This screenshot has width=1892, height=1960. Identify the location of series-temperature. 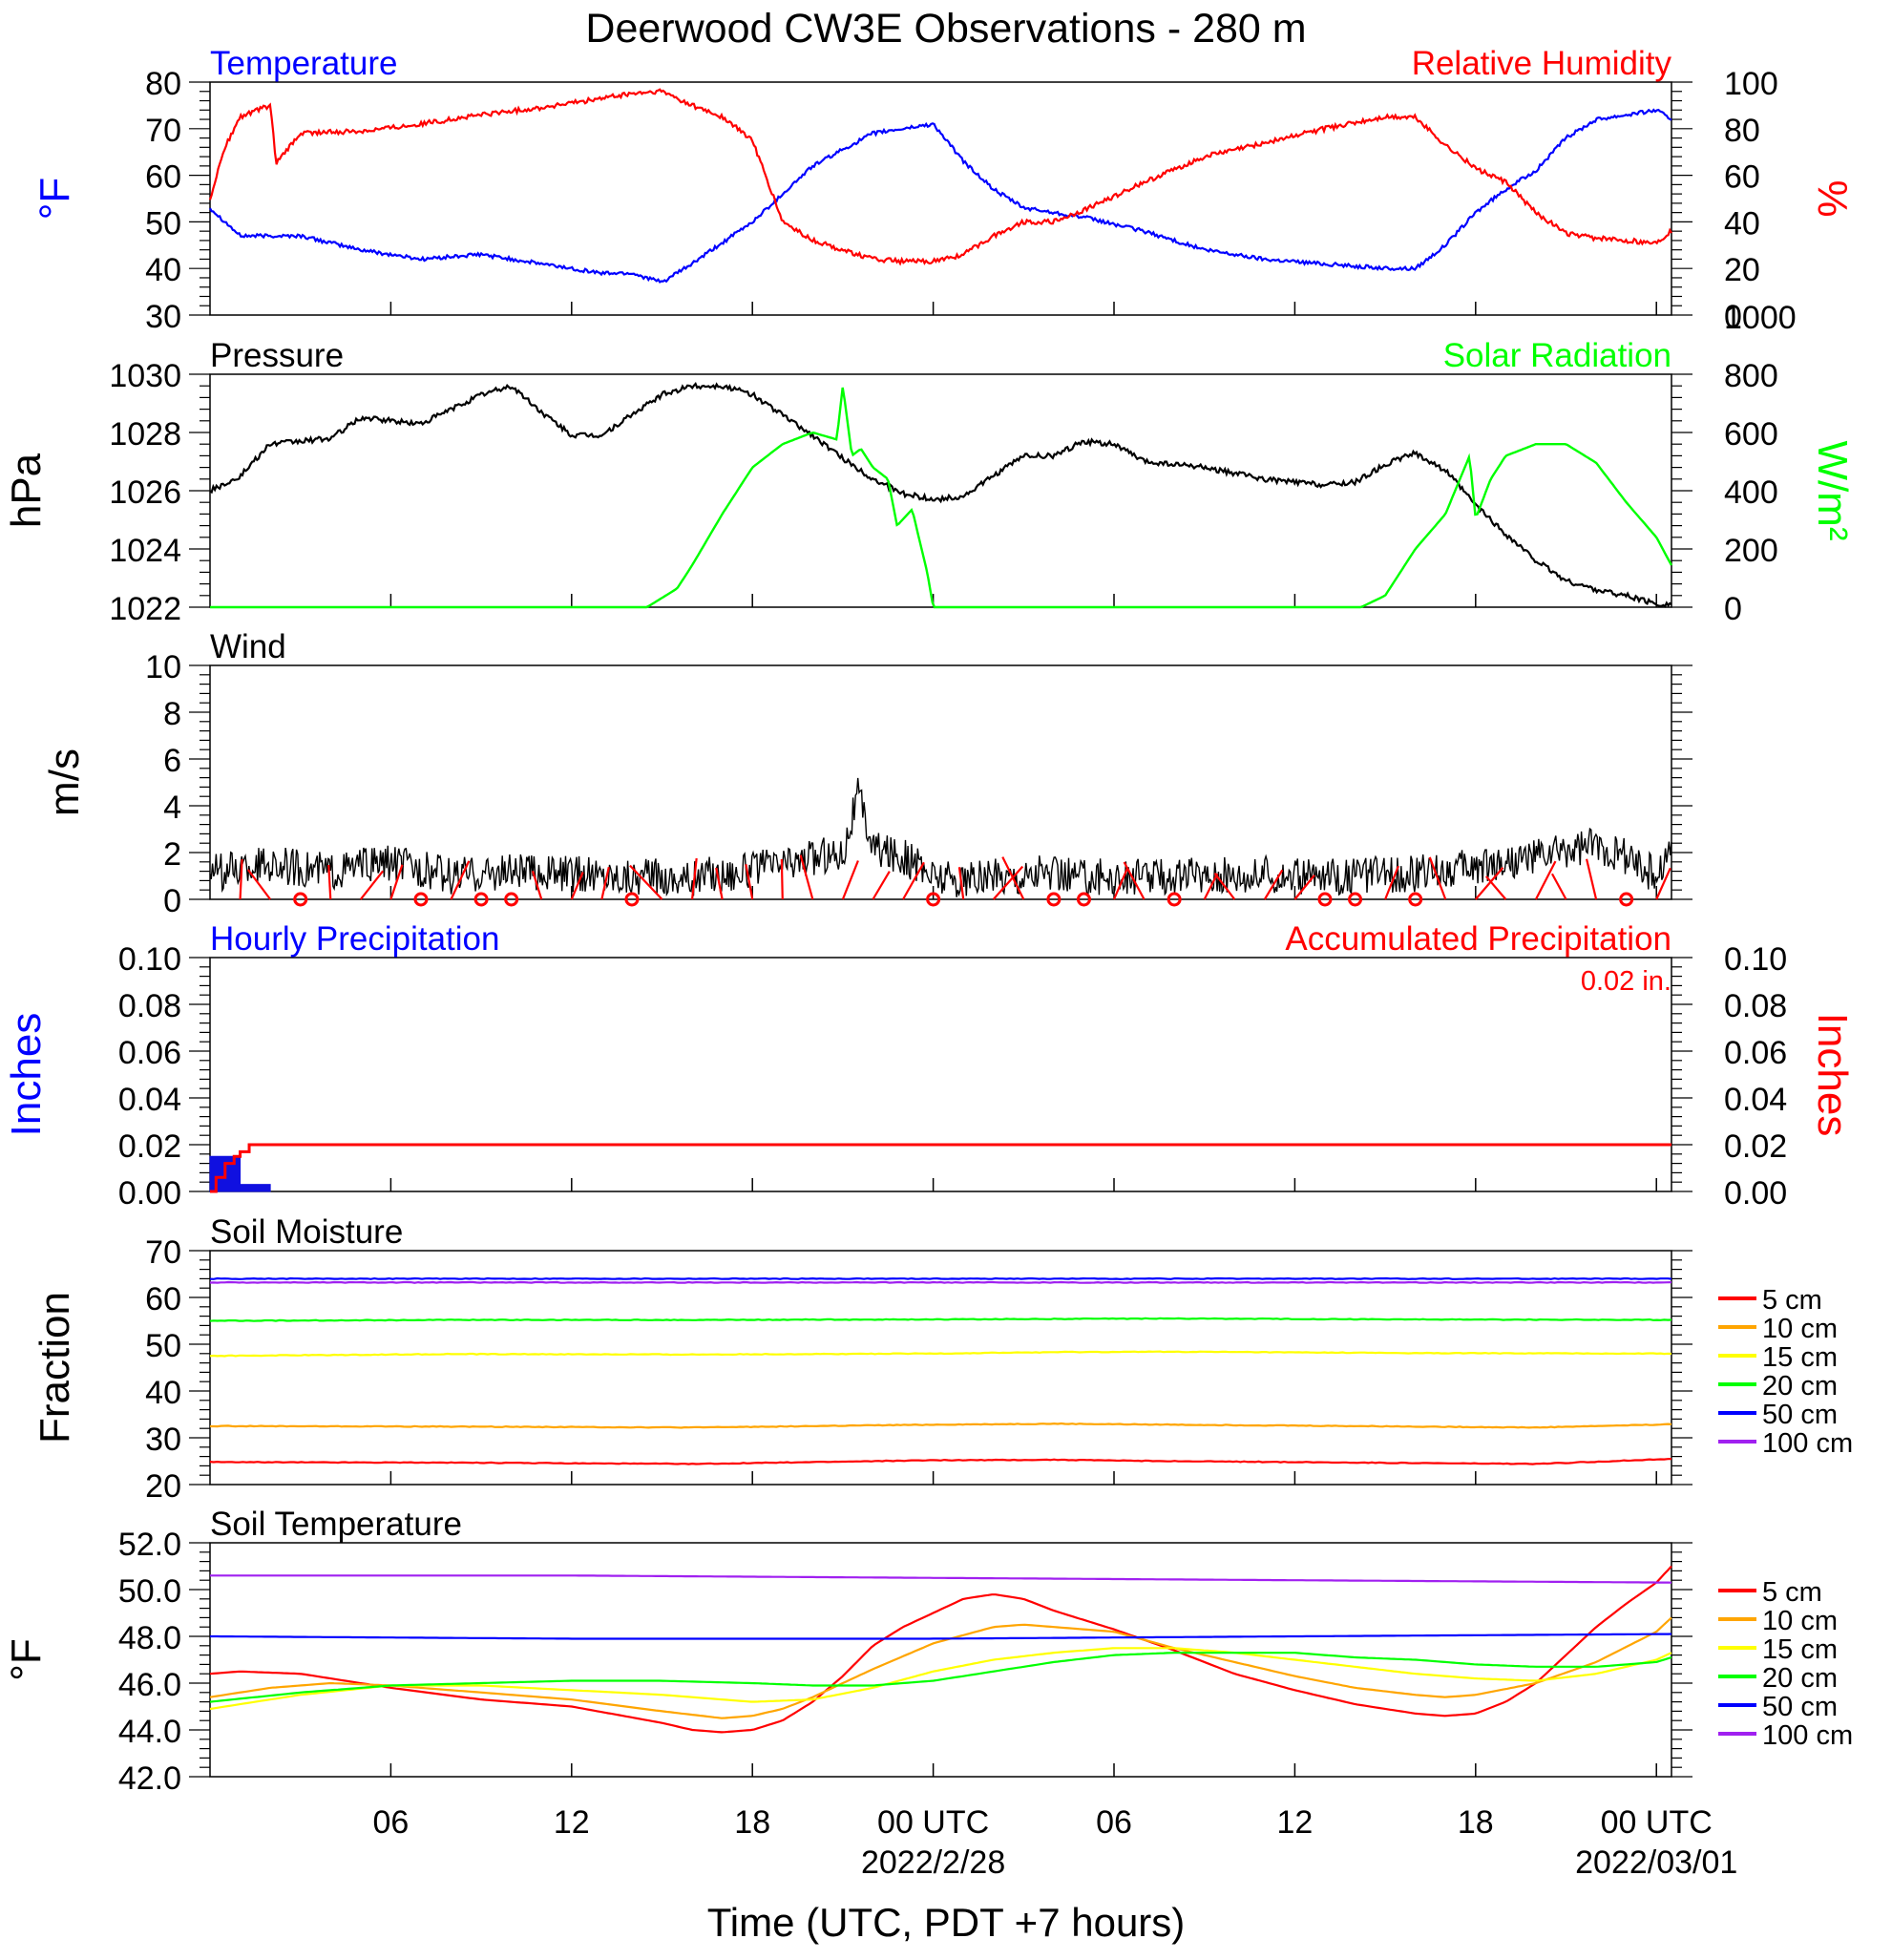
(940, 196).